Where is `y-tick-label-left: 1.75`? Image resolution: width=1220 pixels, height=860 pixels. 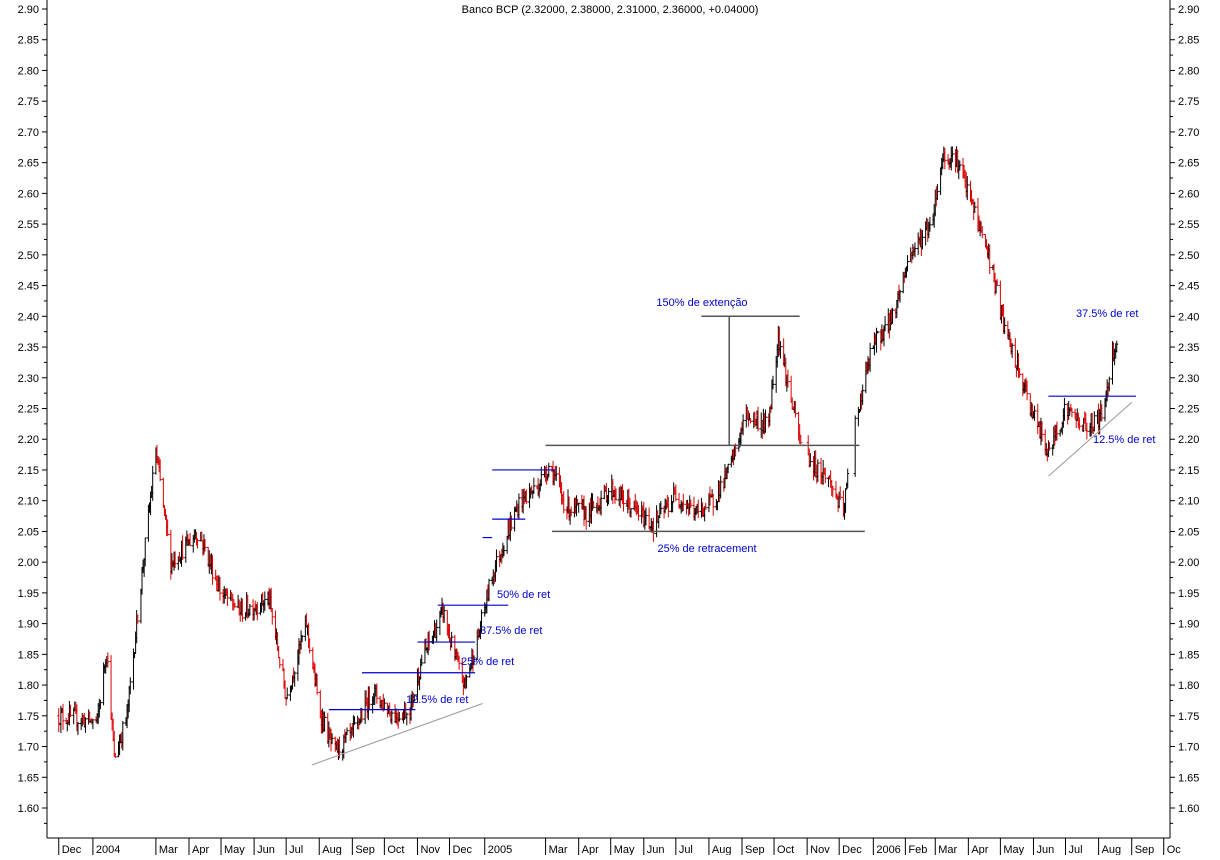 y-tick-label-left: 1.75 is located at coordinates (28, 717).